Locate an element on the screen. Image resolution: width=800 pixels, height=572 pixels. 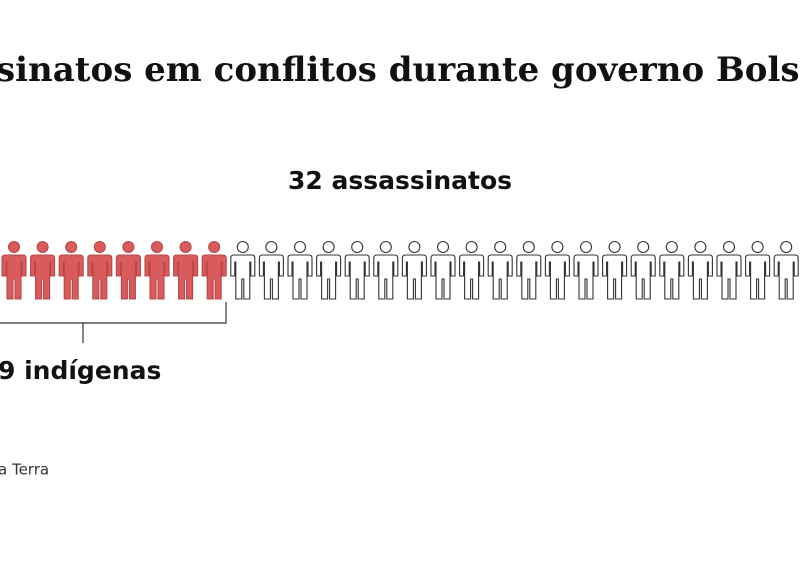
bracket is located at coordinates (113, 322).